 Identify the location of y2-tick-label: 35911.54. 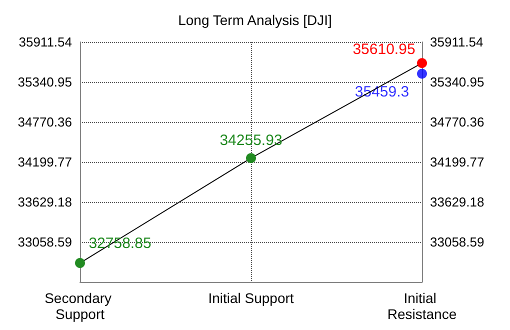
(457, 42).